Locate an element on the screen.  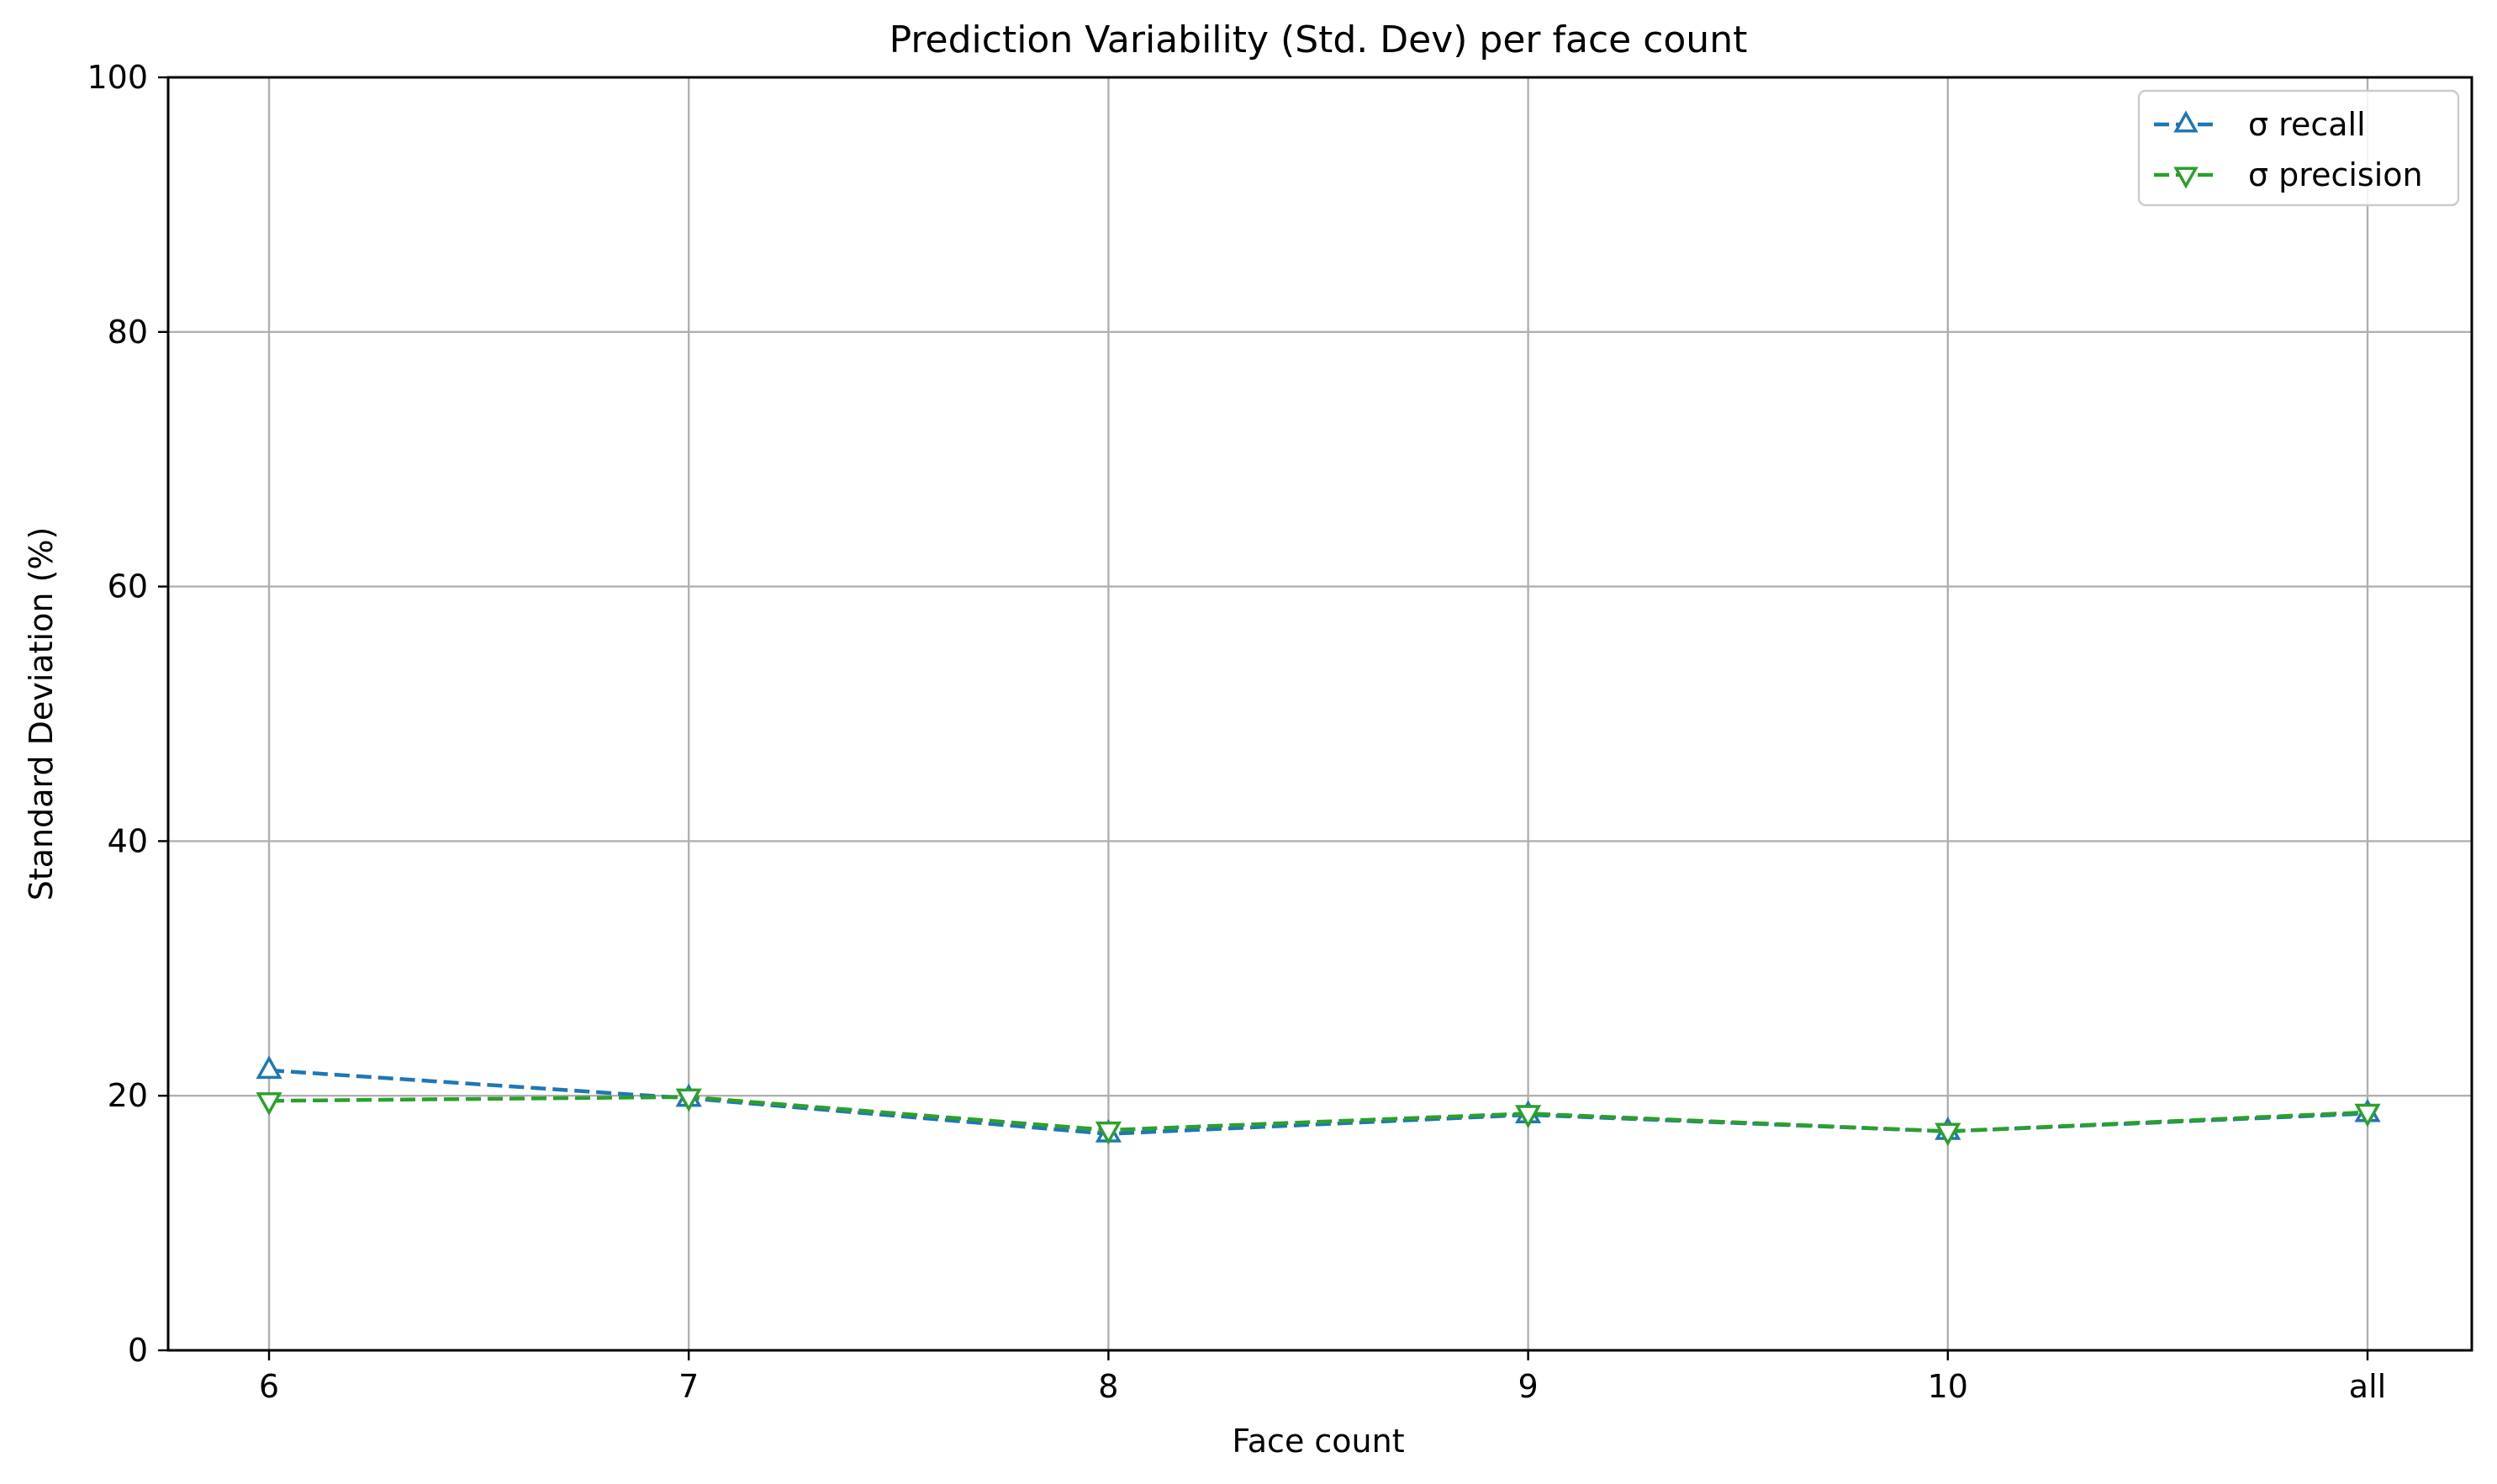
legend: σ recall σ precision is located at coordinates (2298, 148).